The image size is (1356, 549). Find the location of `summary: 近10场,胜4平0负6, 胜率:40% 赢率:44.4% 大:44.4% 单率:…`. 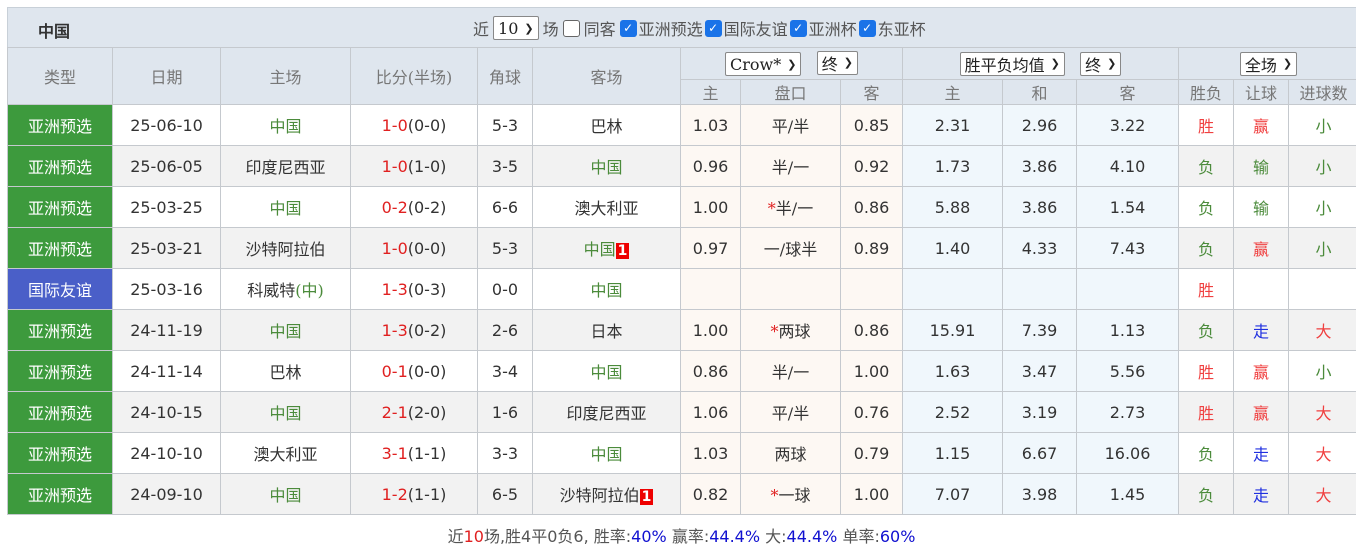

summary: 近10场,胜4平0负6, 胜率:40% 赢率:44.4% 大:44.4% 单率:… is located at coordinates (681, 535).